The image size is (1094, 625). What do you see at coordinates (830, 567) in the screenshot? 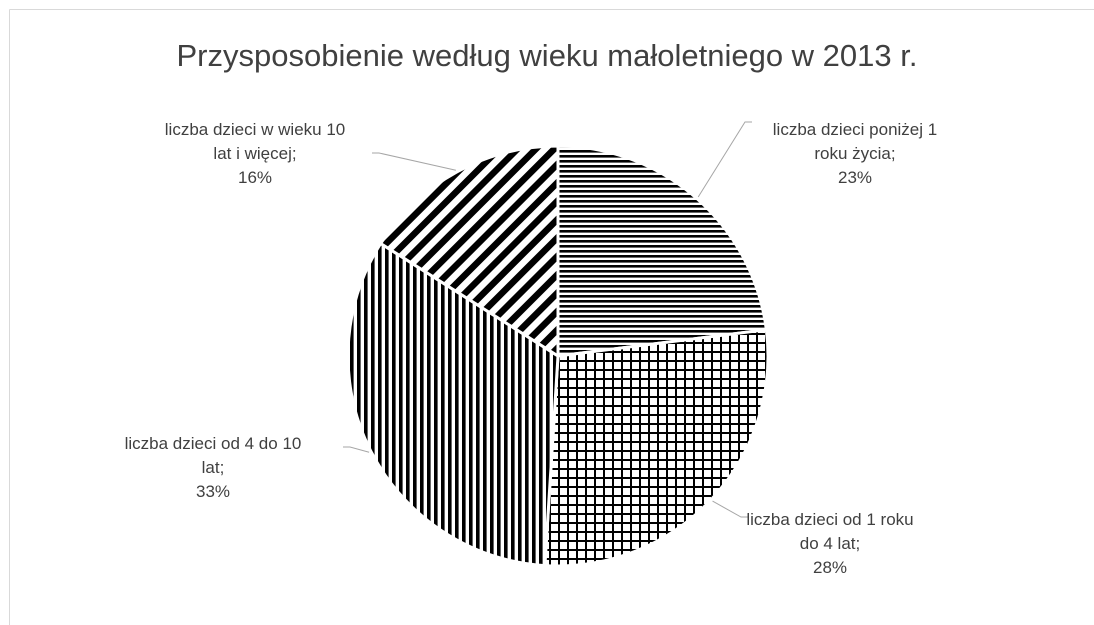
I see `data-label-value: 28%` at bounding box center [830, 567].